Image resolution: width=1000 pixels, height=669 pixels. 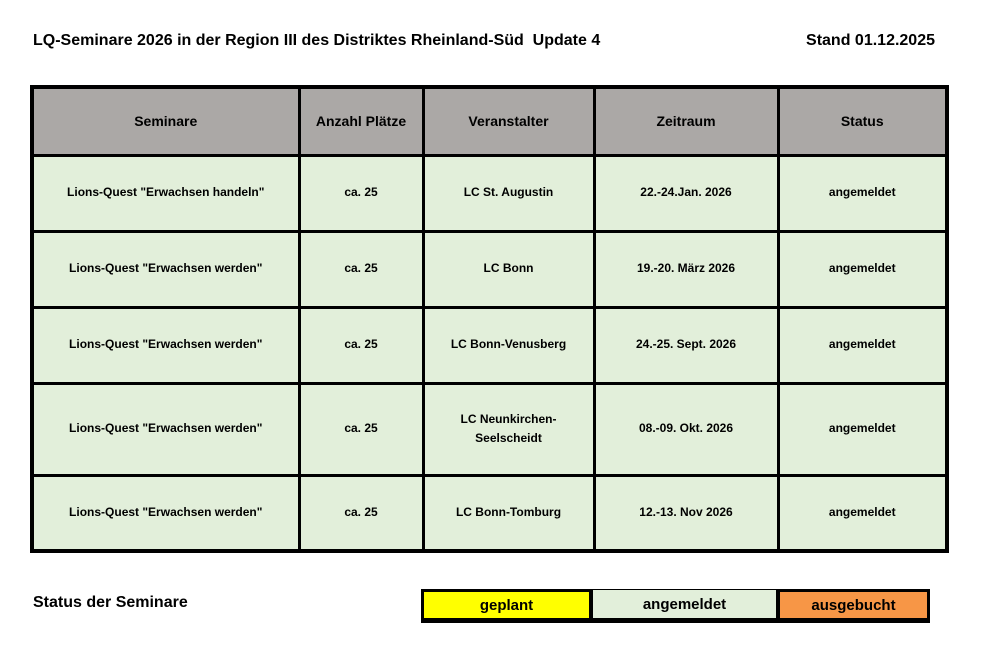 I want to click on legend-item-angemeldet: angemeldet, so click(x=684, y=603).